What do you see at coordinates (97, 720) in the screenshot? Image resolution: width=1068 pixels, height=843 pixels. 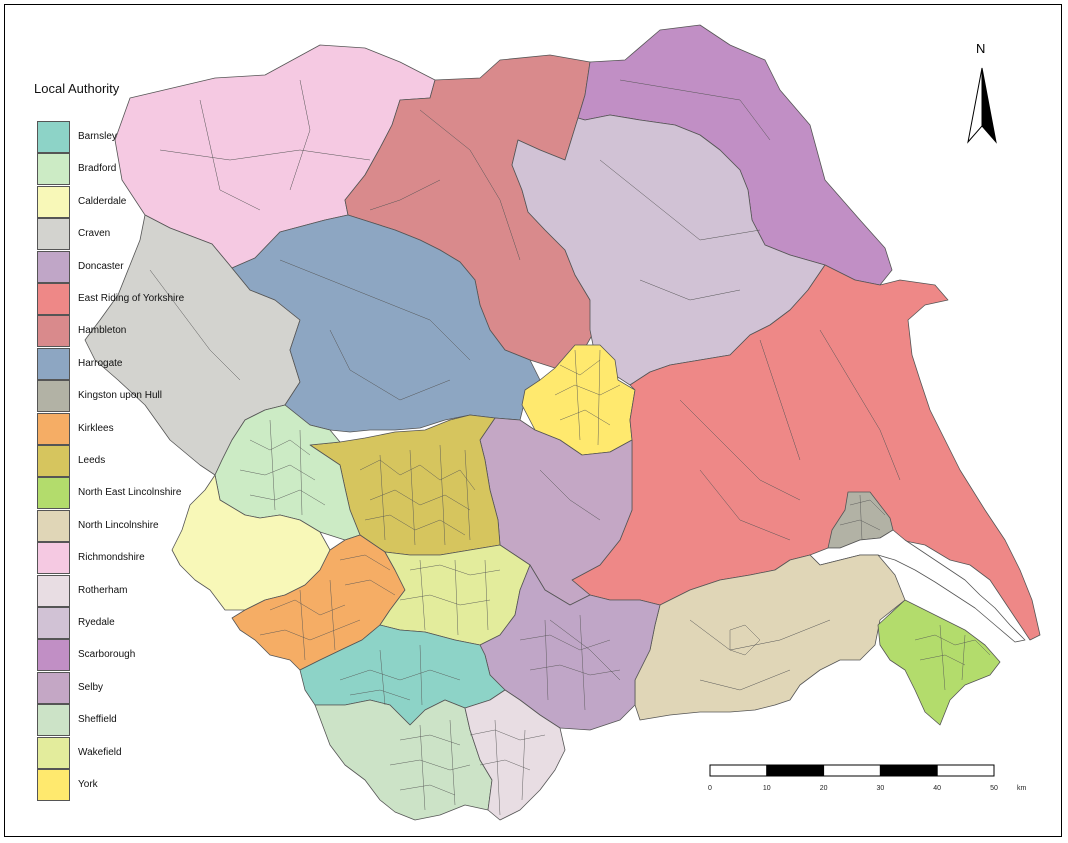 I see `legend-label: Sheffield` at bounding box center [97, 720].